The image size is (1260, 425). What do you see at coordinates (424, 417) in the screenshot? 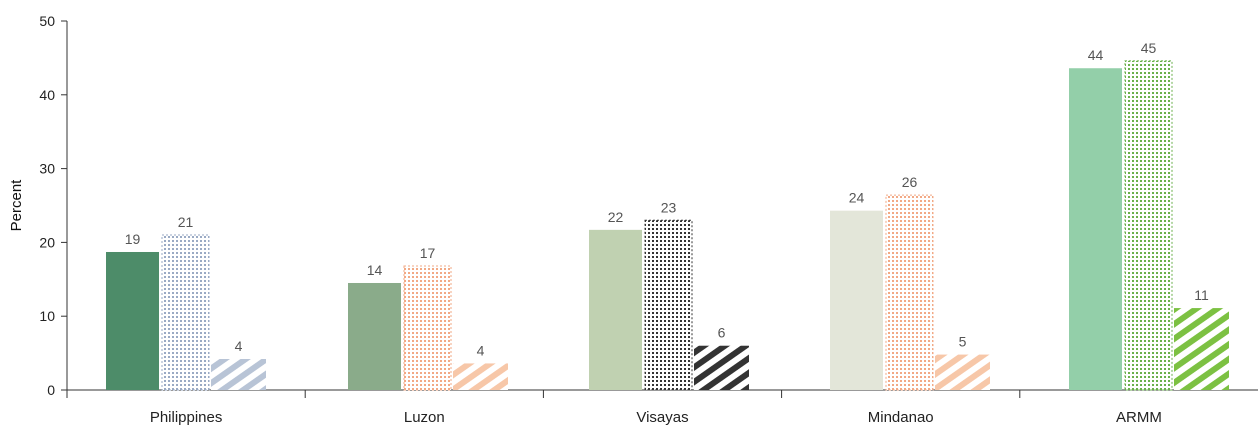
I see `x-category-label: Luzon` at bounding box center [424, 417].